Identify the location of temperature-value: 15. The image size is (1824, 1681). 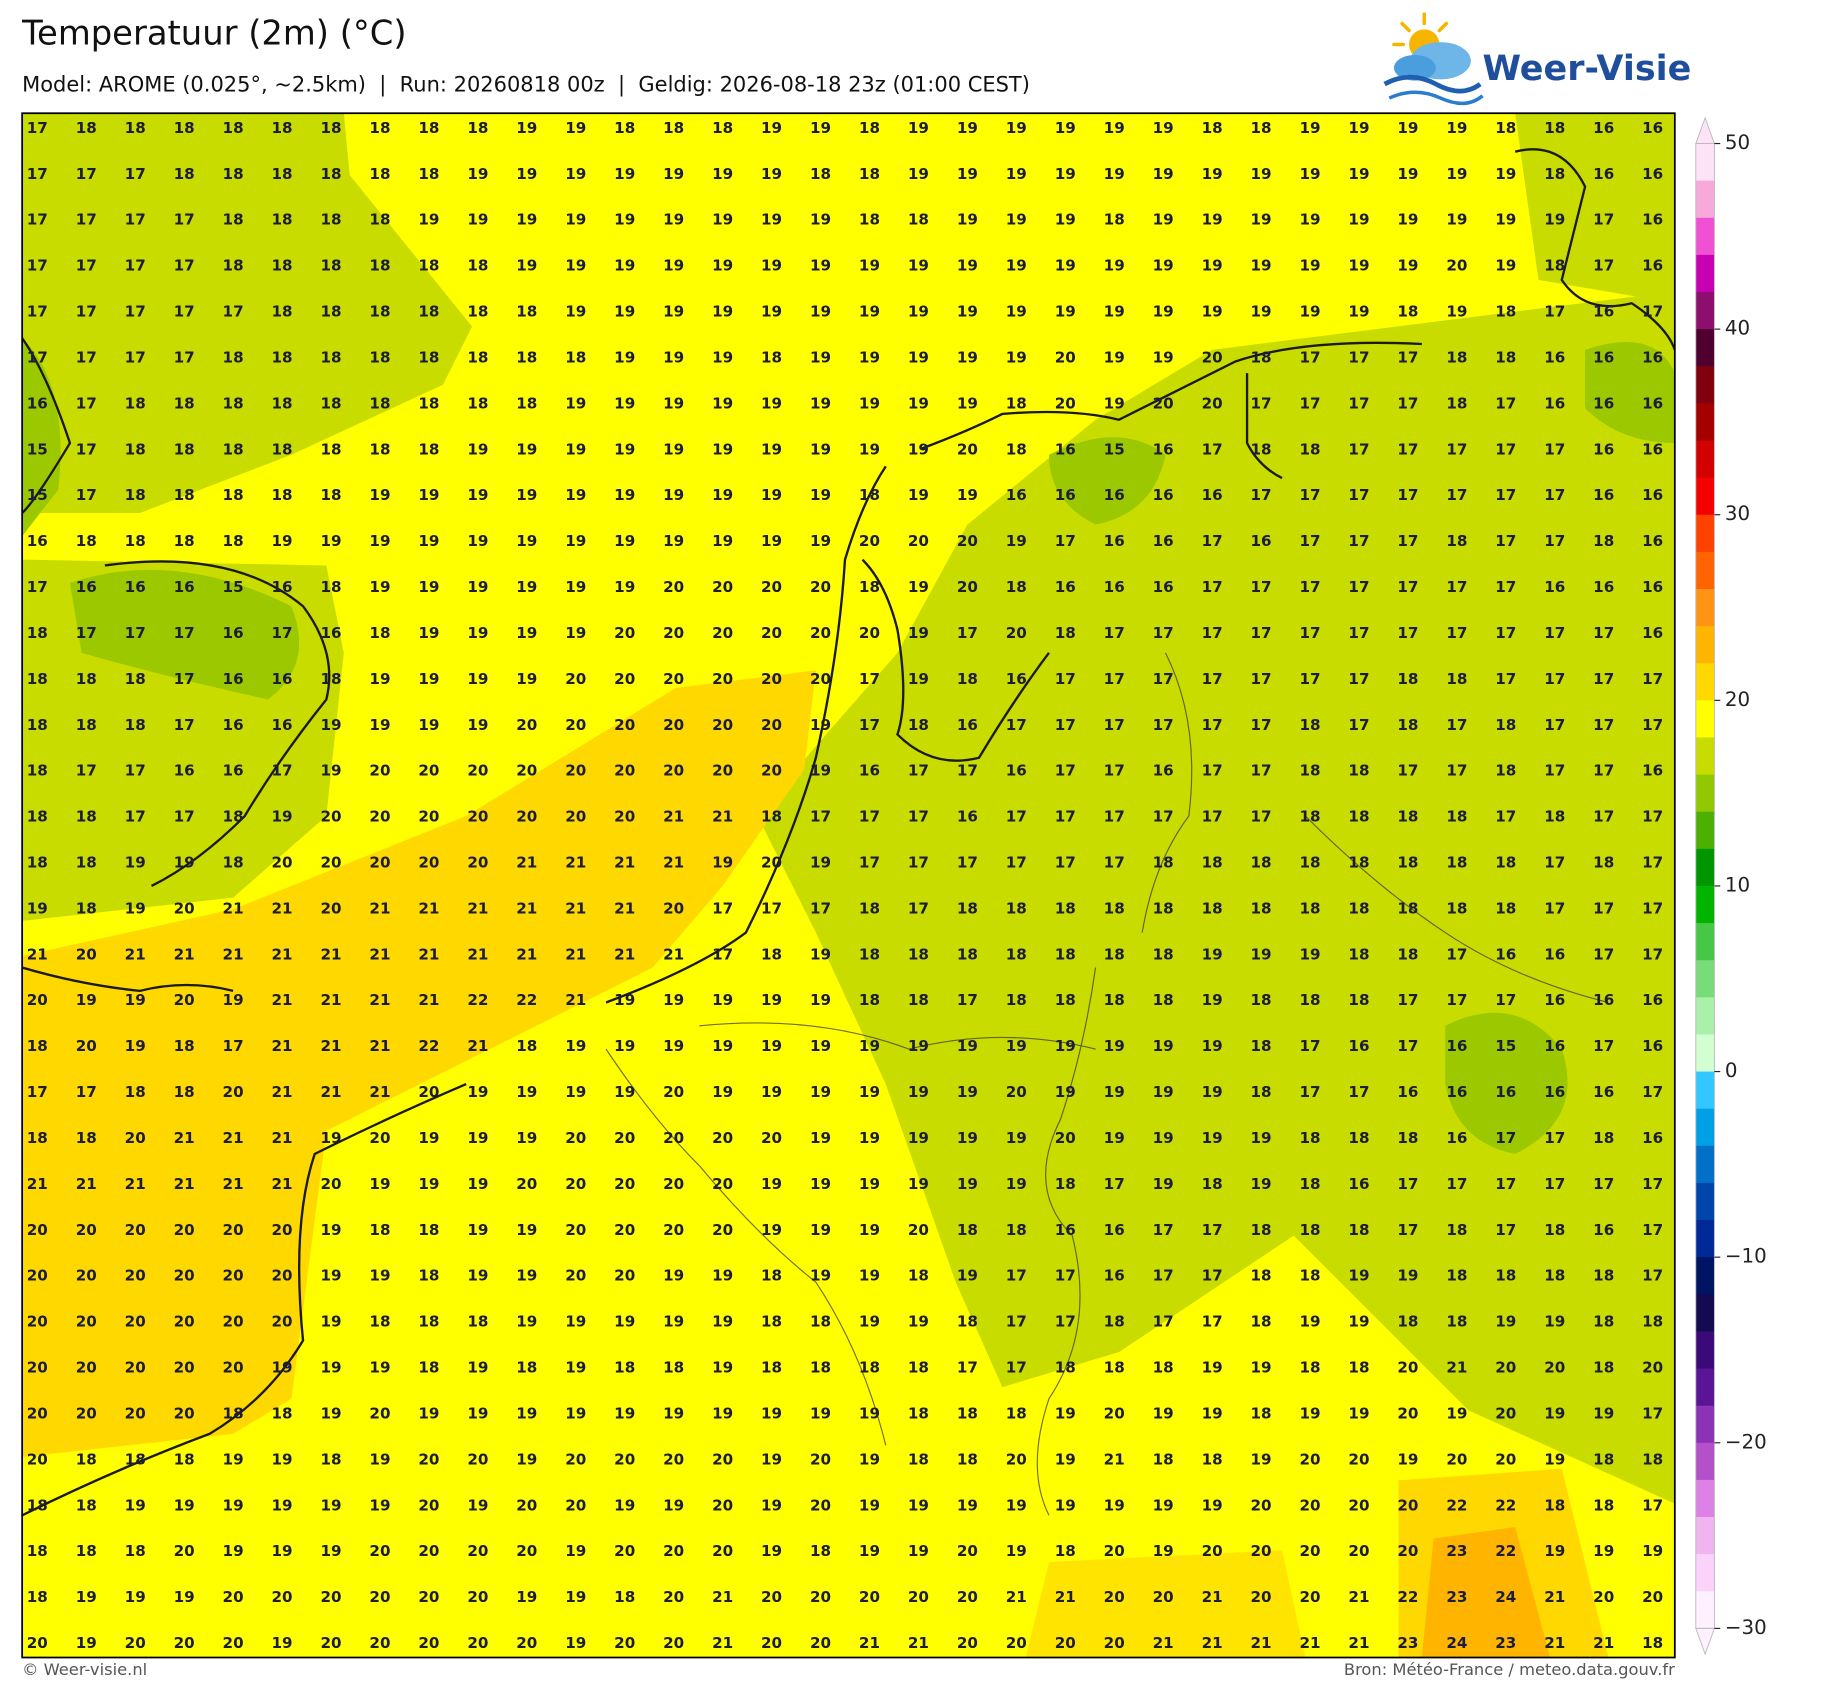
(233, 587).